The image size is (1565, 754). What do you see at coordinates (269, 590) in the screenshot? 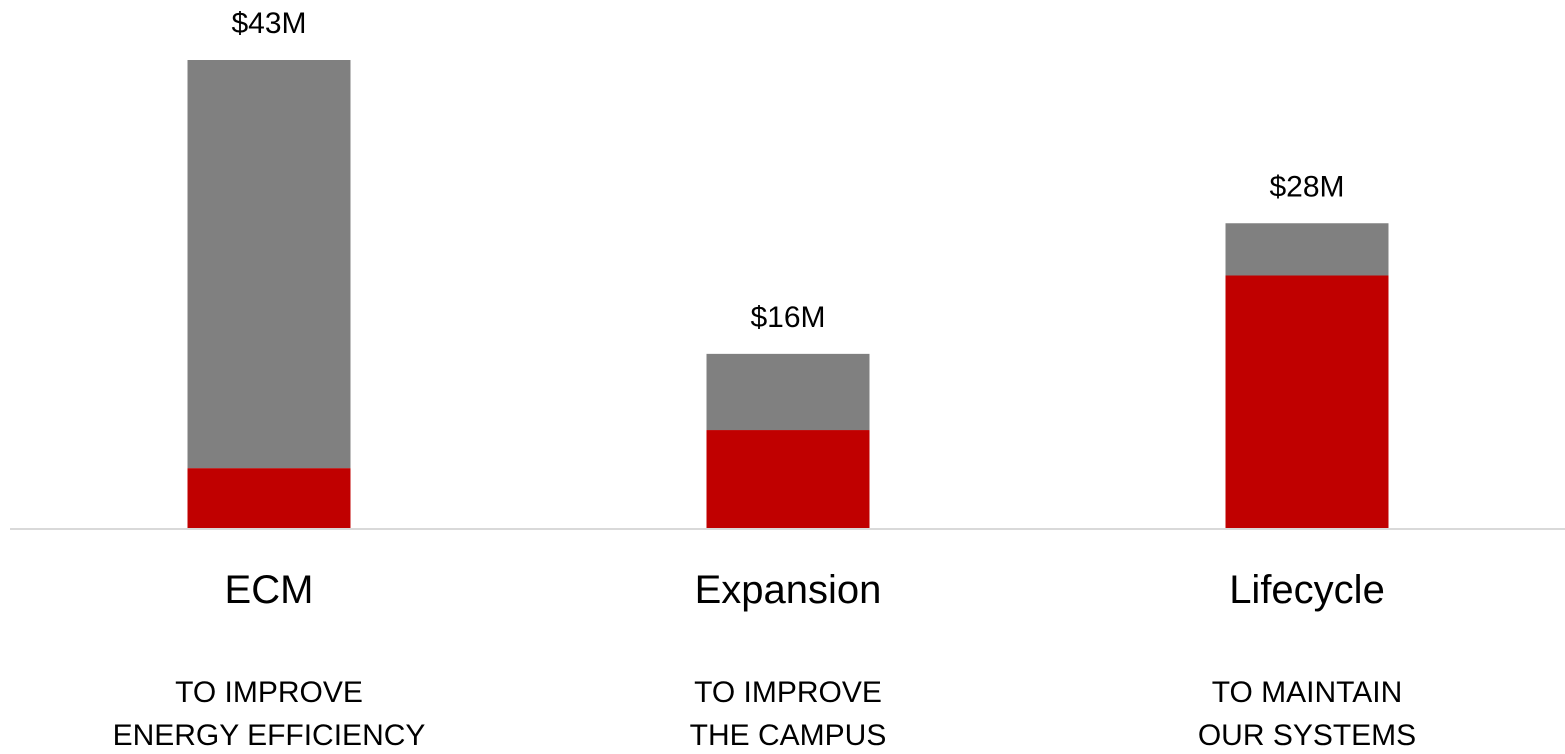
I see `category-label-ecm: ECM` at bounding box center [269, 590].